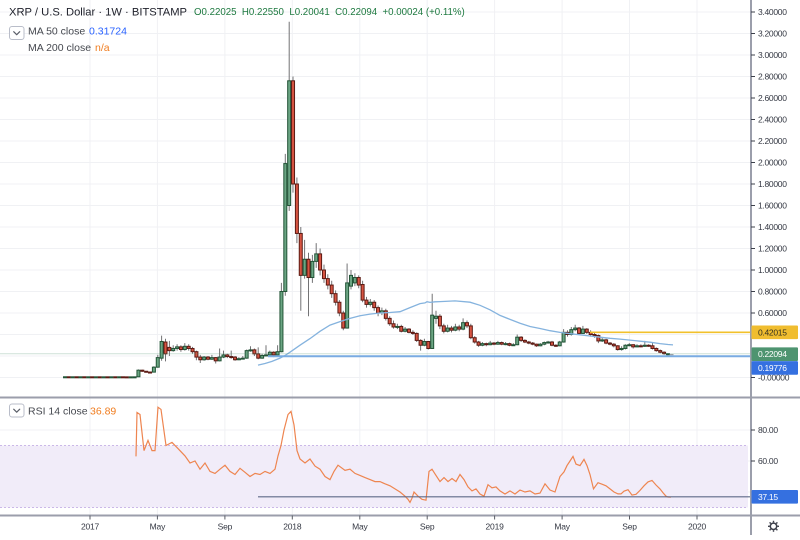 The height and width of the screenshot is (540, 800). Describe the element at coordinates (772, 120) in the screenshot. I see `svg-text: 2.40000` at that location.